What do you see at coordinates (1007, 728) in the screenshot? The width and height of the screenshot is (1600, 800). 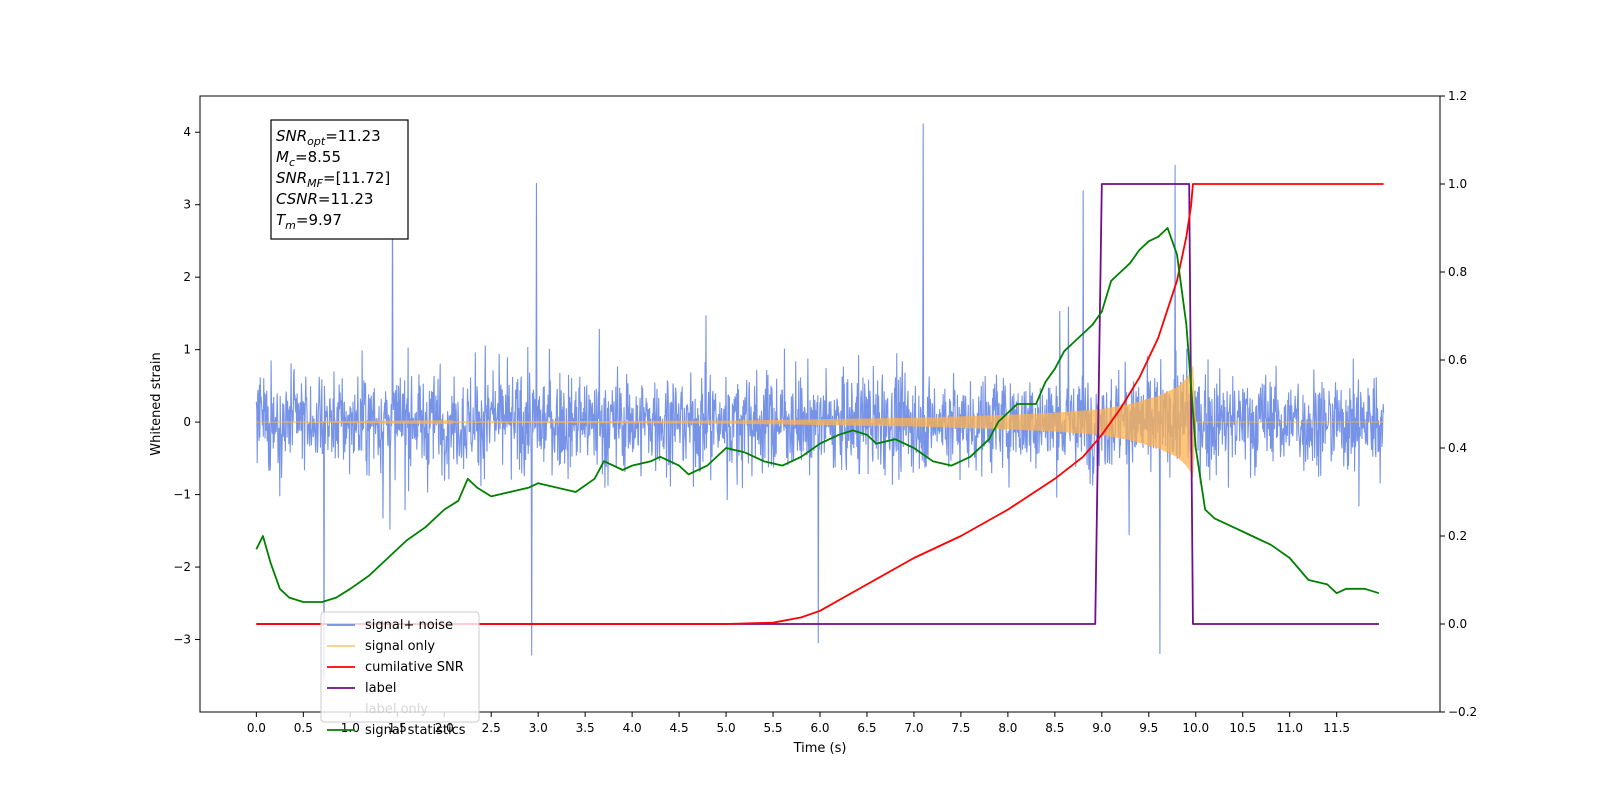 I see `x-tick-label: 8.0` at bounding box center [1007, 728].